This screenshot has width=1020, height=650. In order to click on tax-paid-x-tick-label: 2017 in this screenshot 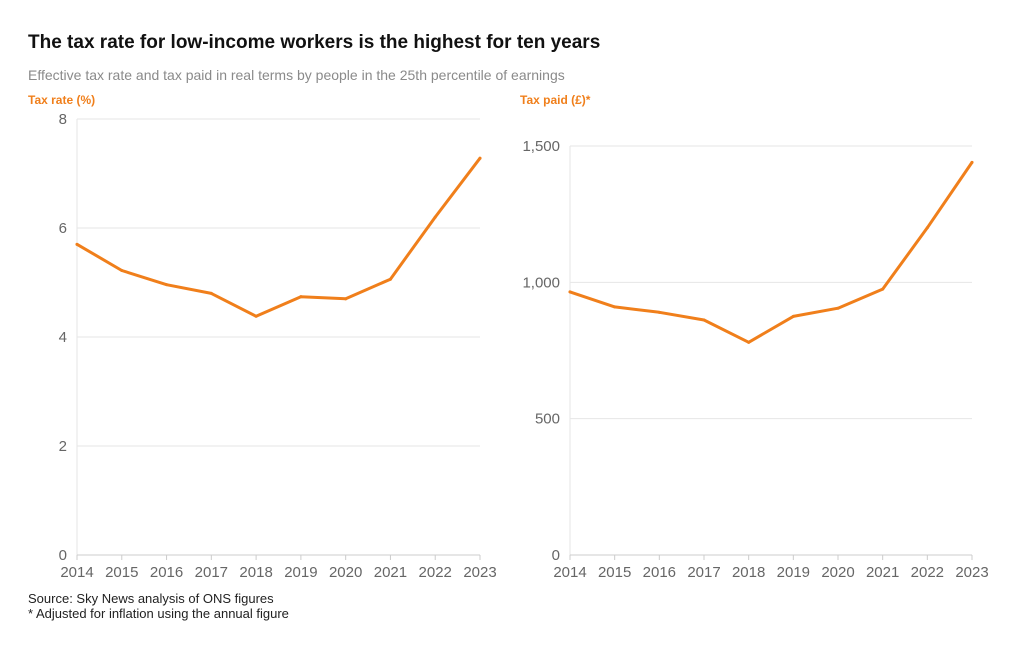, I will do `click(703, 572)`.